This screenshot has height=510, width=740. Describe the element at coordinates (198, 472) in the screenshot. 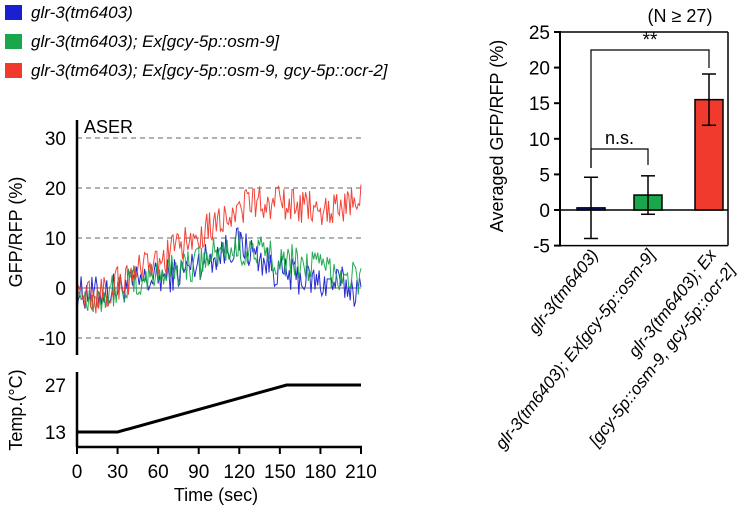

I see `time-x-tick-3: 90` at that location.